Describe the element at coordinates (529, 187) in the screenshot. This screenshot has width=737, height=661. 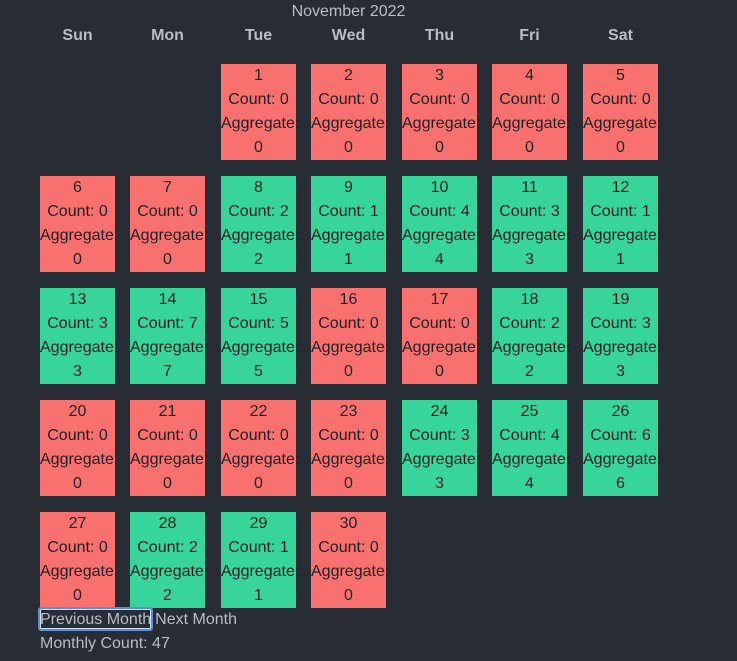
I see `day-number: 11` at that location.